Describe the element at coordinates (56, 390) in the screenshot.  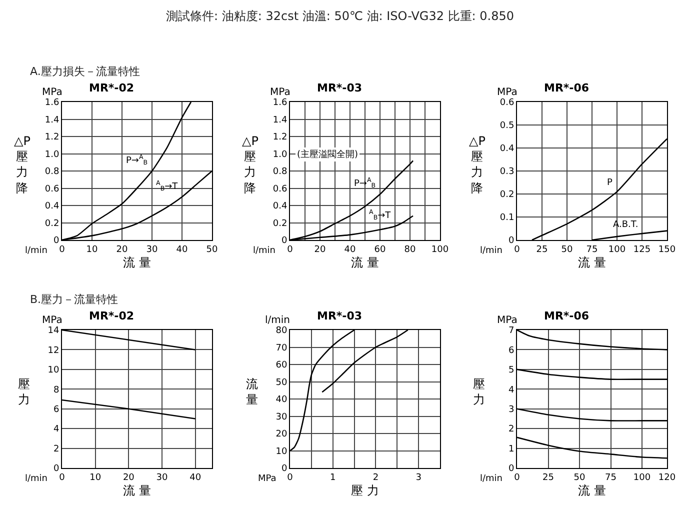
I see `y-tick-label: 8` at that location.